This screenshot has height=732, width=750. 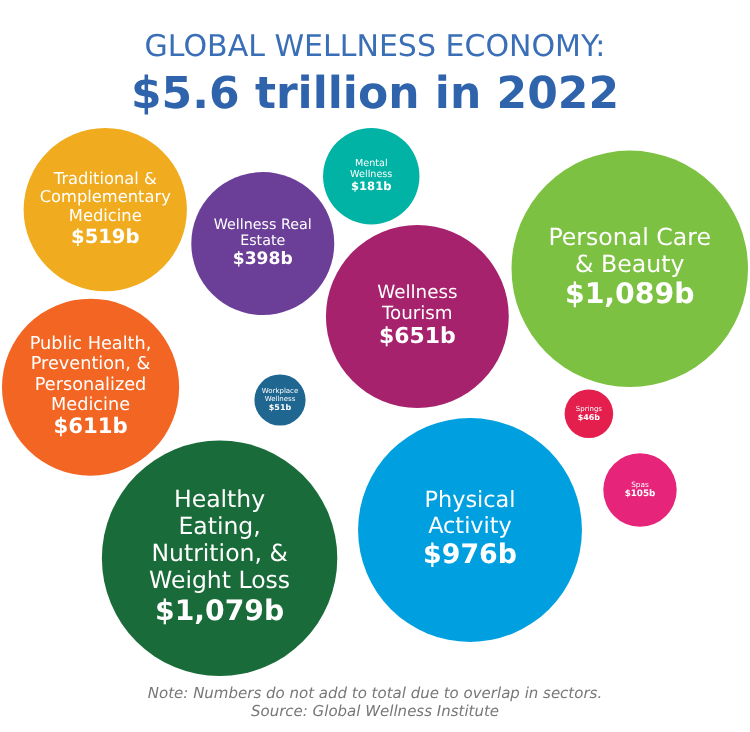 I want to click on category-label: Wellness Tourism, so click(x=417, y=304).